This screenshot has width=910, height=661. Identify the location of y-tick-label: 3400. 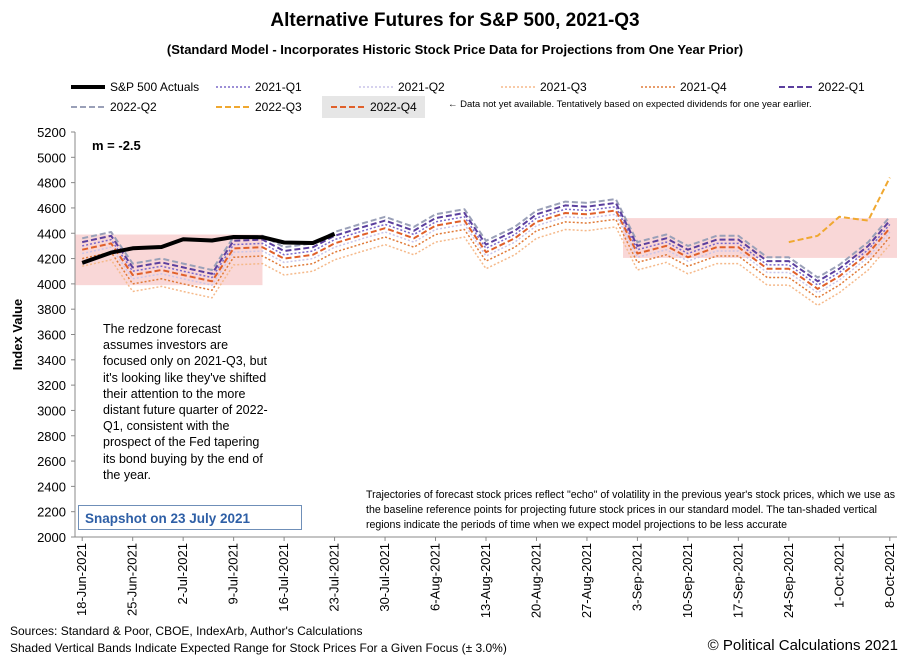
(51, 360).